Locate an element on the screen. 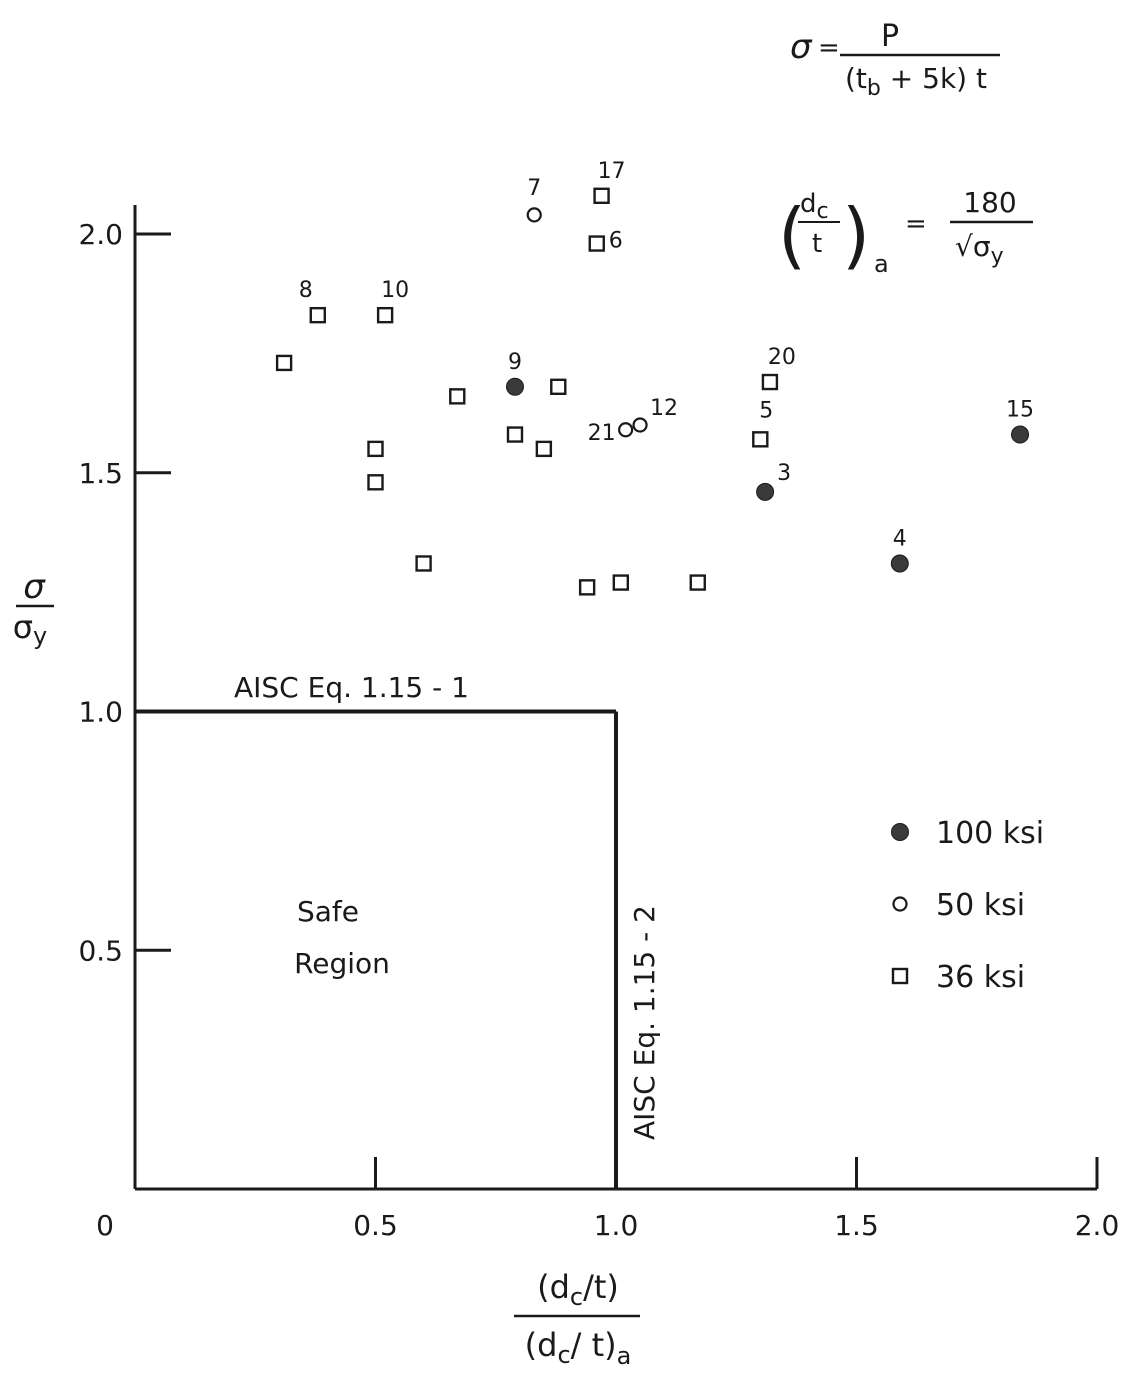 Image resolution: width=1123 pixels, height=1373 pixels. x-tick-label: 0.5 is located at coordinates (375, 1225).